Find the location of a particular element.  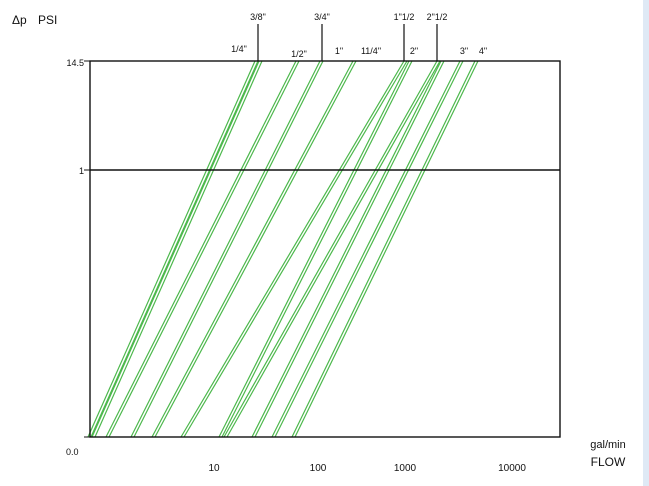

series-label: 2"1/2 is located at coordinates (437, 17).